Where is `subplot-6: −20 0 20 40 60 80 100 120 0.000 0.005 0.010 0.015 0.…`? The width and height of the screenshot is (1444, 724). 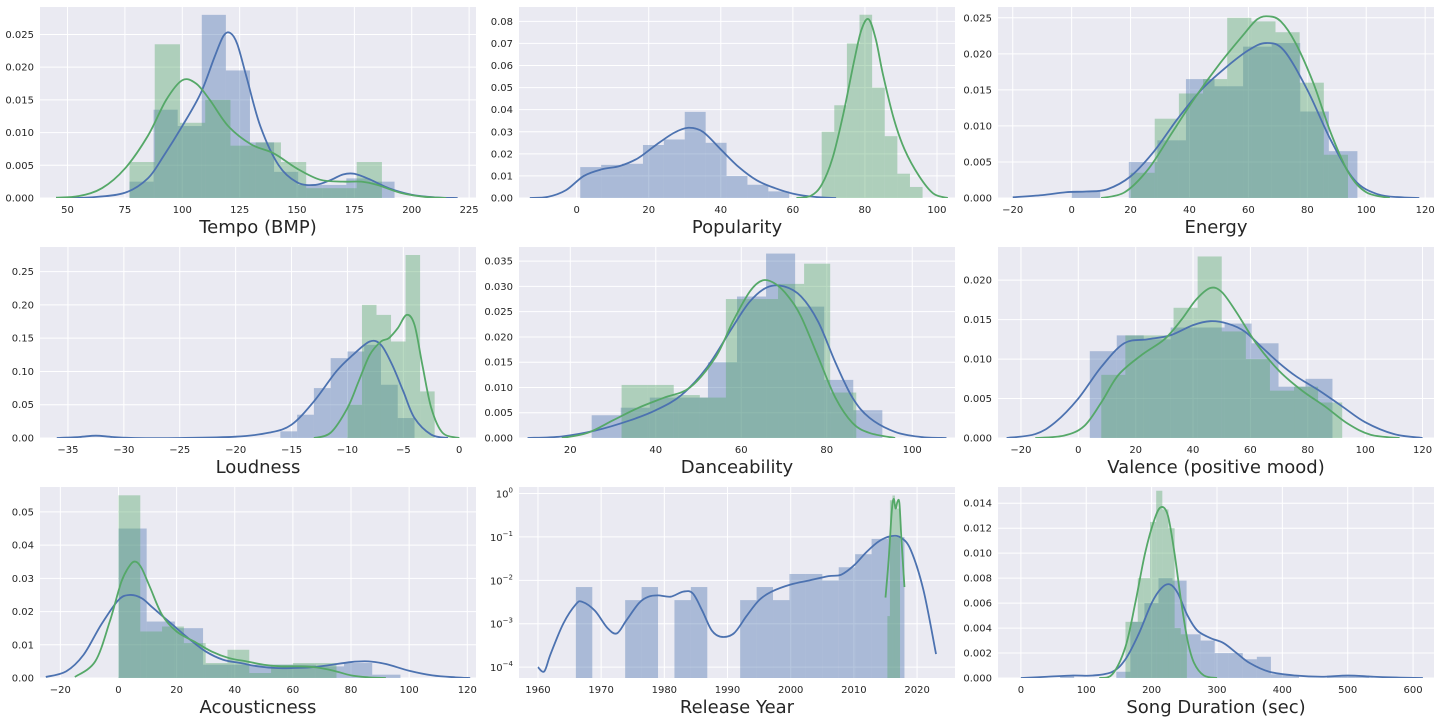 subplot-6: −20 0 20 40 60 80 100 120 0.000 0.005 0.010 0.015 0.… is located at coordinates (1198, 362).